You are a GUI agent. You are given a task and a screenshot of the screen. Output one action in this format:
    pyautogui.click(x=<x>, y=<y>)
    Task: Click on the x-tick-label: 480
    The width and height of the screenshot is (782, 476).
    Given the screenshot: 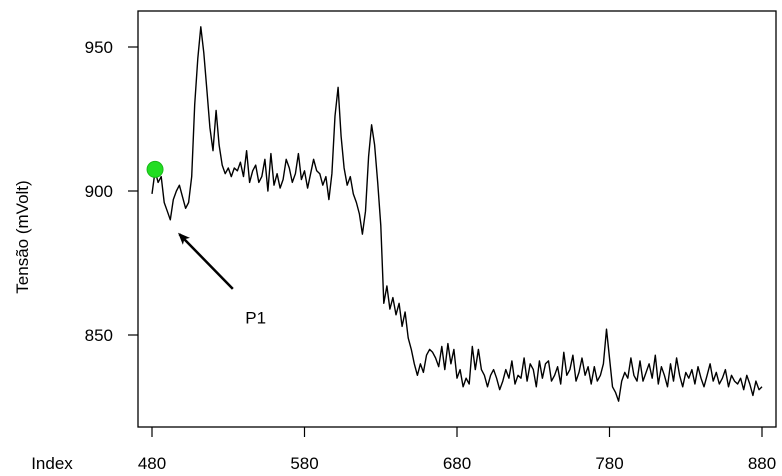 What is the action you would take?
    pyautogui.click(x=152, y=463)
    